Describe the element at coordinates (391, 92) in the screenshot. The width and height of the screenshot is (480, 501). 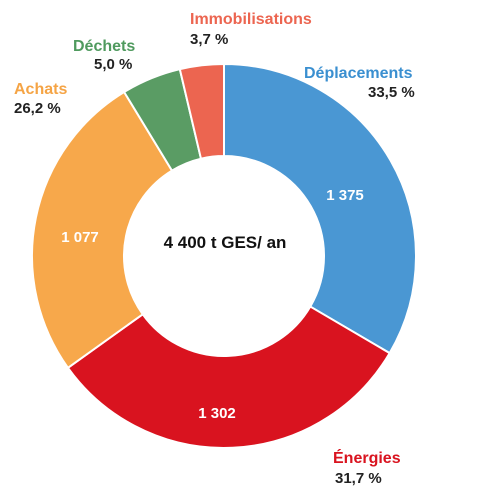
I see `percent-label-deplacements: 33,5 %` at that location.